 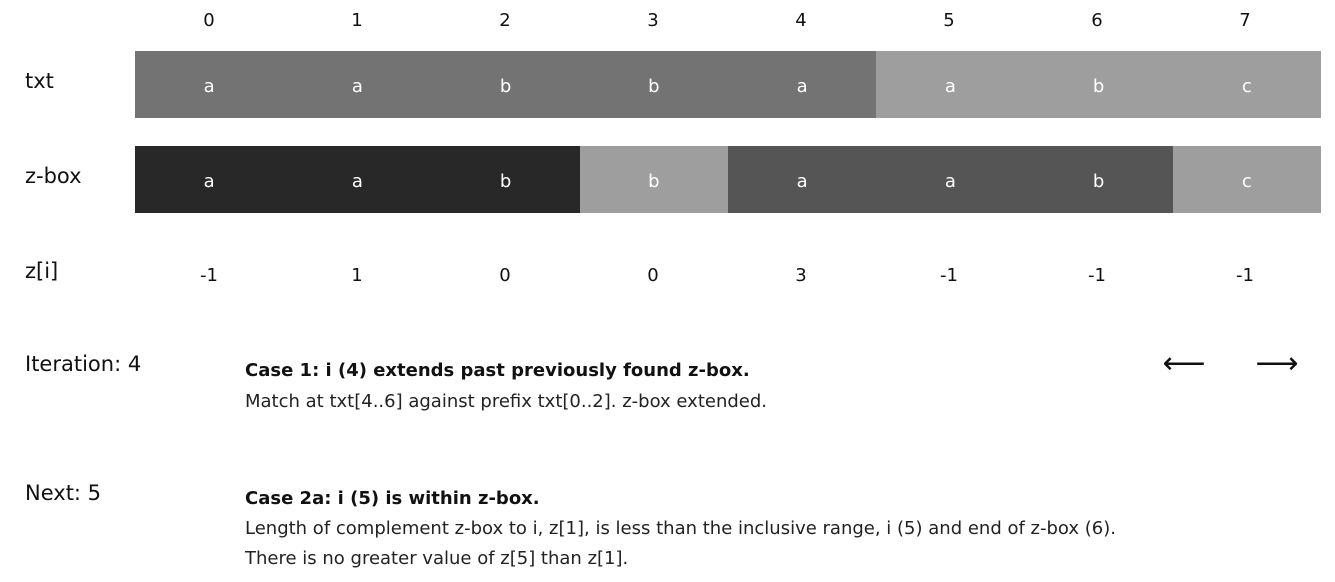 What do you see at coordinates (357, 20) in the screenshot?
I see `index-label: 1` at bounding box center [357, 20].